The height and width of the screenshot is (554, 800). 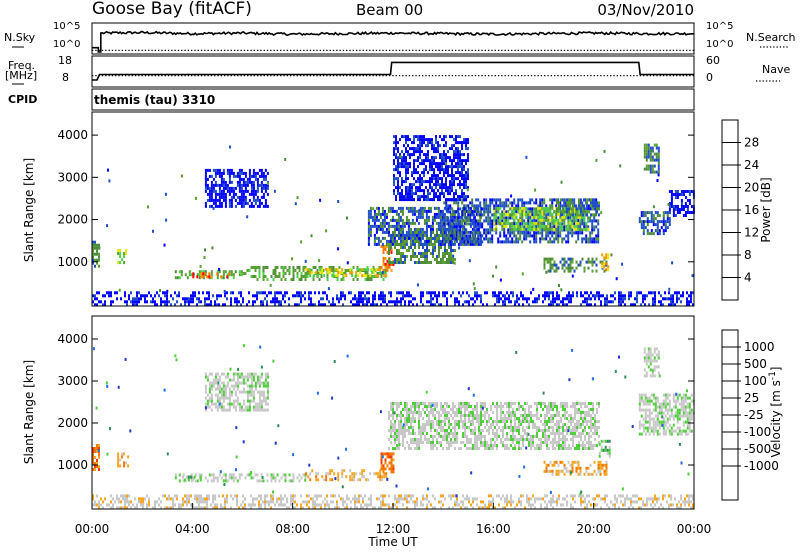 What do you see at coordinates (771, 37) in the screenshot?
I see `nsearch-right-label: N.Search` at bounding box center [771, 37].